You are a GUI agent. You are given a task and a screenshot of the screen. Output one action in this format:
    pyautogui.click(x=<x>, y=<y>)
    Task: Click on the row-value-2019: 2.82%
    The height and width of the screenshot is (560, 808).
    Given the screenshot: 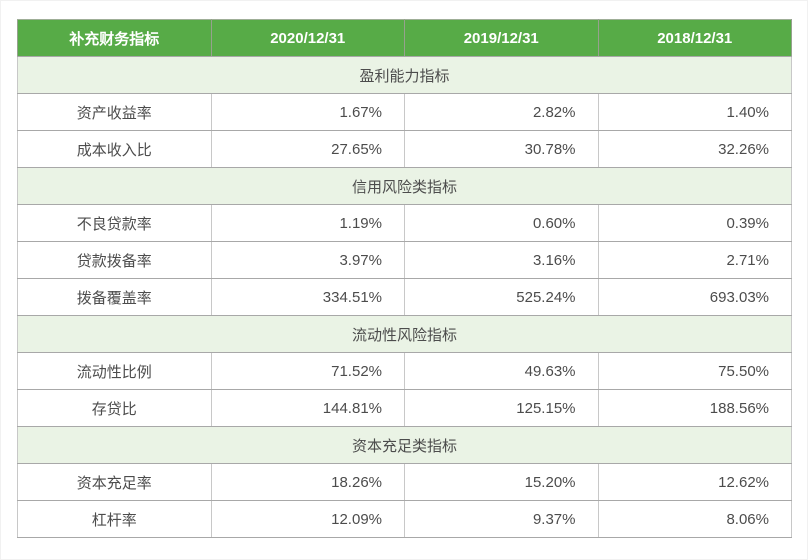 What is the action you would take?
    pyautogui.click(x=501, y=112)
    